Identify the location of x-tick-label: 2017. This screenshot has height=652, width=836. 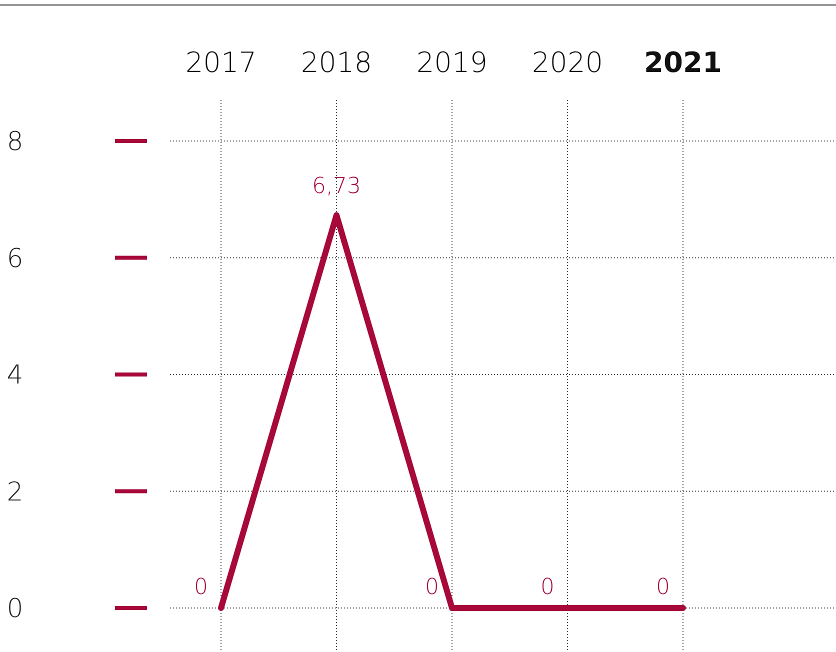
(221, 62).